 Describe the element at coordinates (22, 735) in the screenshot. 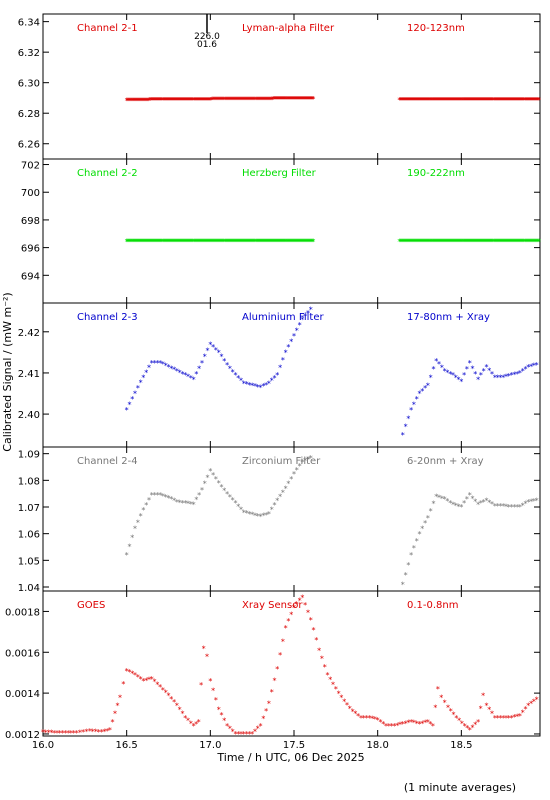

I see `y-tick-label: 0.0012` at that location.